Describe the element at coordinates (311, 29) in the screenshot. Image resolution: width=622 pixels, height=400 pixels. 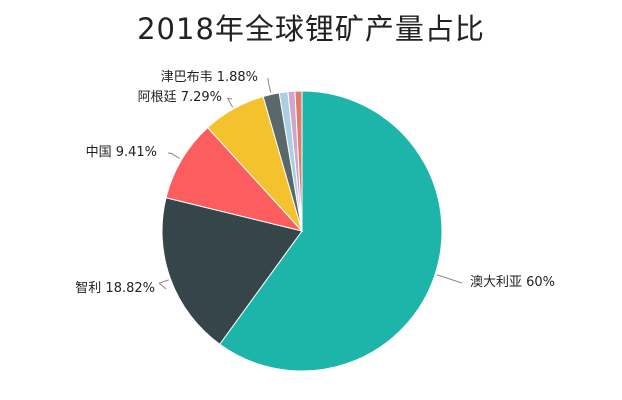
I see `chart-title: 2018年全球锂矿产量占比` at that location.